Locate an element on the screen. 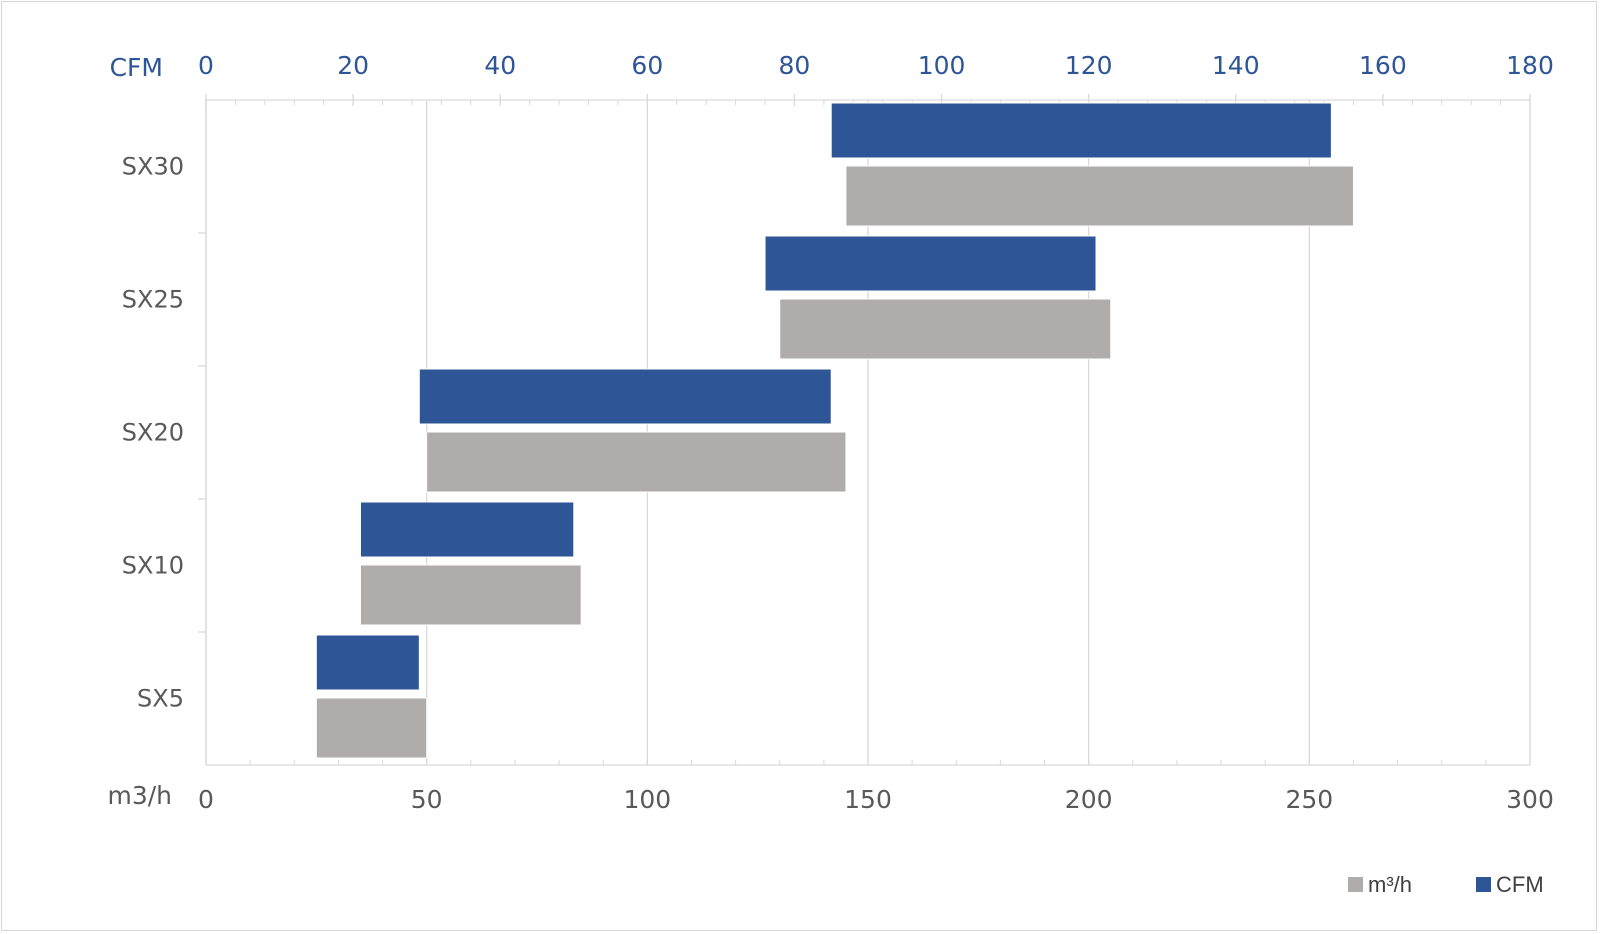 This screenshot has height=934, width=1600. category-label-sx20: SX20 is located at coordinates (153, 433).